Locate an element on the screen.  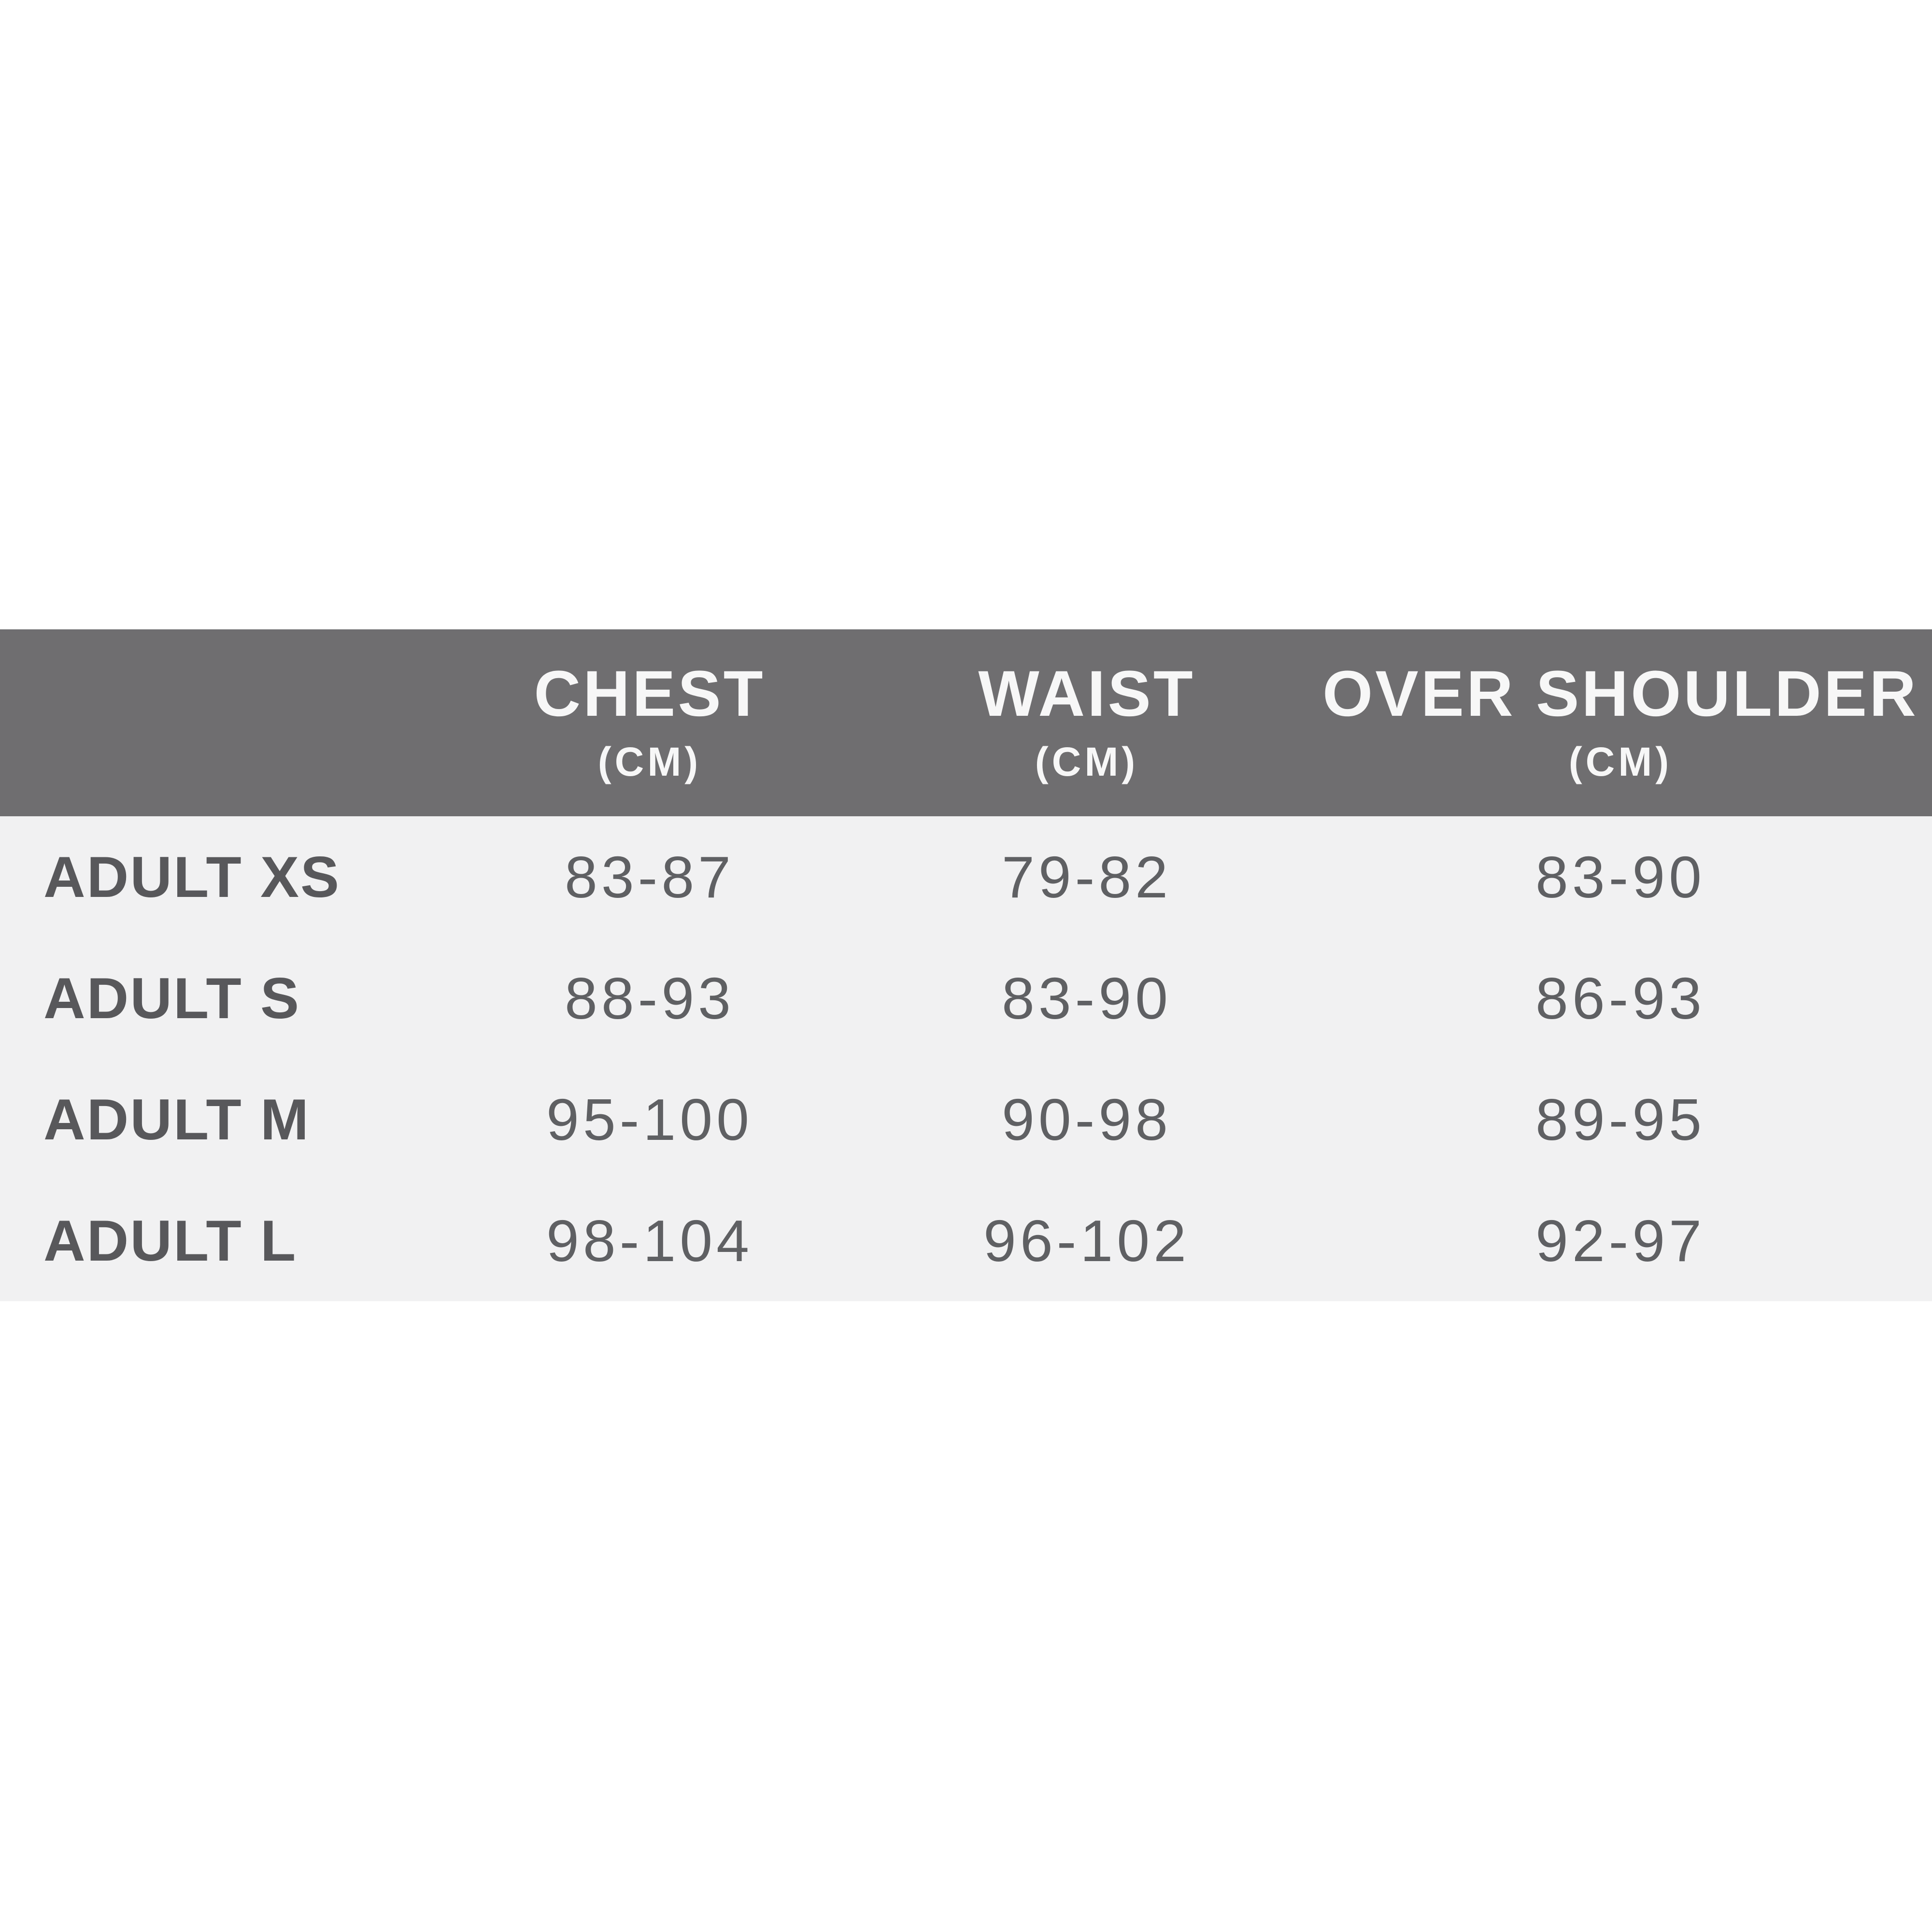
column-unit-waist: (CM) is located at coordinates (1087, 761).